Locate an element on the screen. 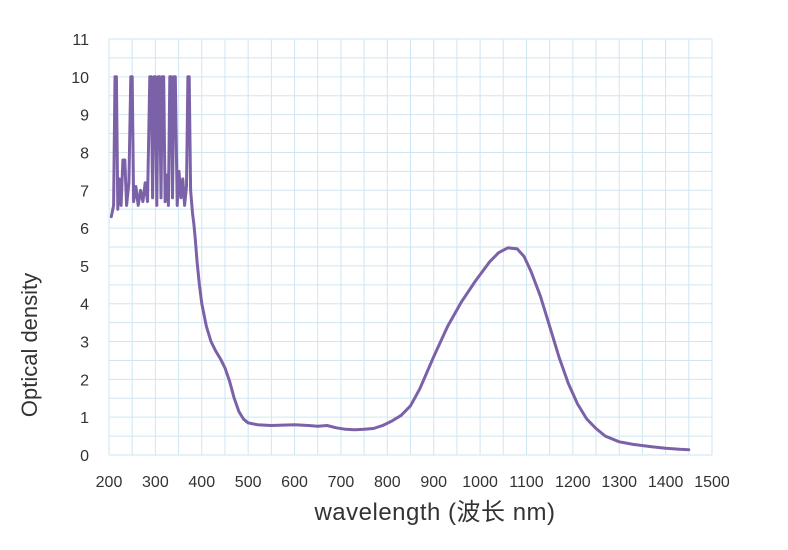  x-tick-label: 1100 is located at coordinates (526, 482).